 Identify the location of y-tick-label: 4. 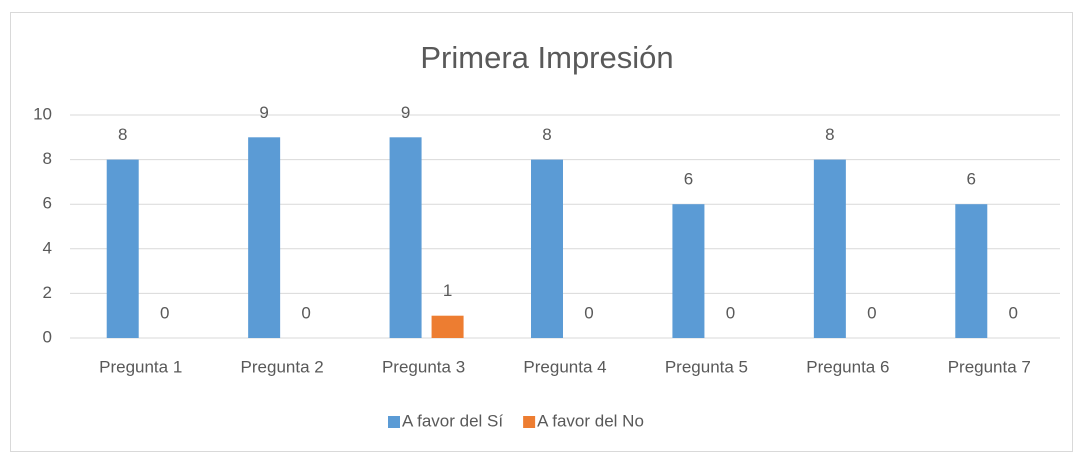
(47, 247).